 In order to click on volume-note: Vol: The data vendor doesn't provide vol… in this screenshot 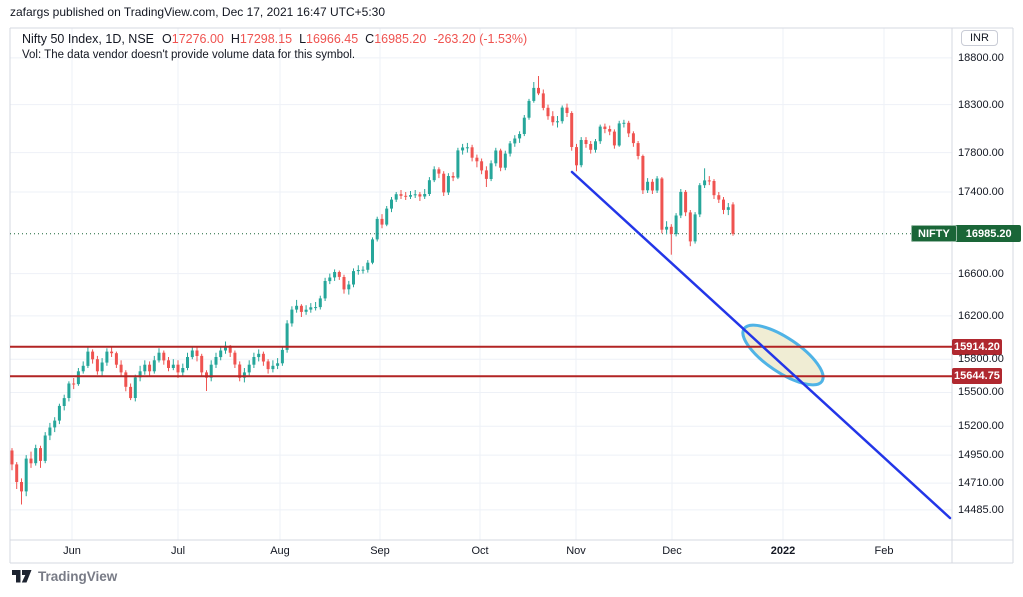, I will do `click(189, 55)`.